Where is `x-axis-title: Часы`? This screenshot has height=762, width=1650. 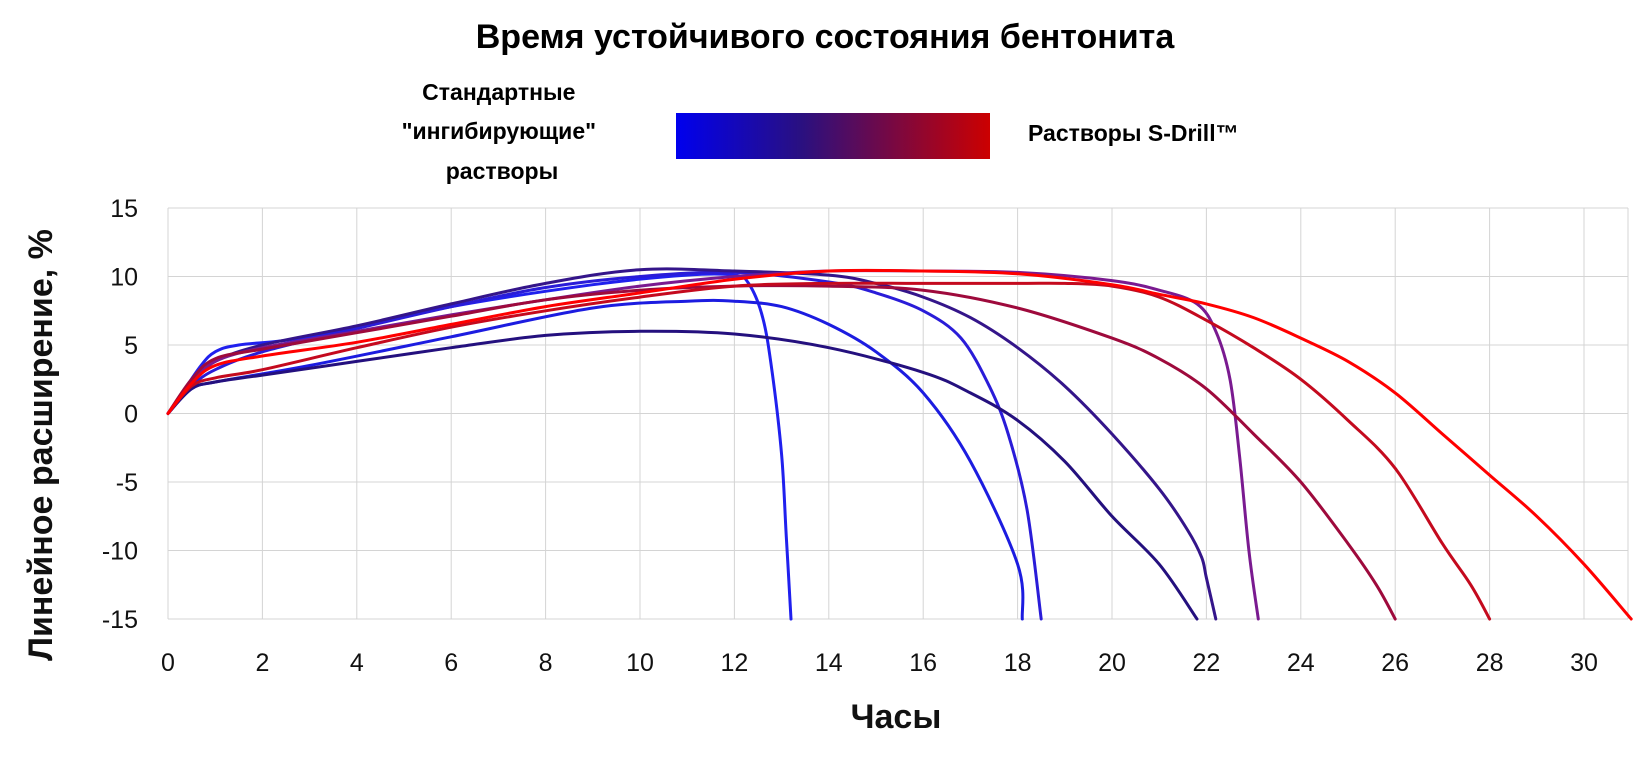
x-axis-title: Часы is located at coordinates (896, 717).